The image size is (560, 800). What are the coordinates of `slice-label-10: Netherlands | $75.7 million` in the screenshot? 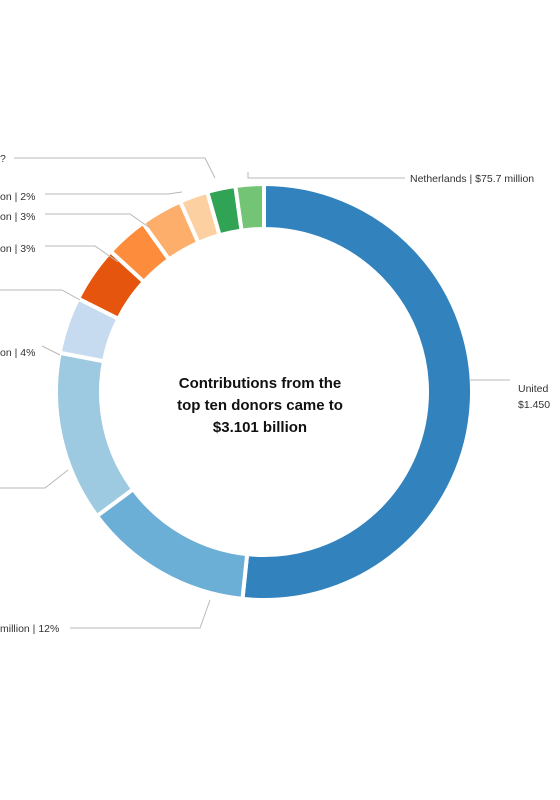 It's located at (472, 179).